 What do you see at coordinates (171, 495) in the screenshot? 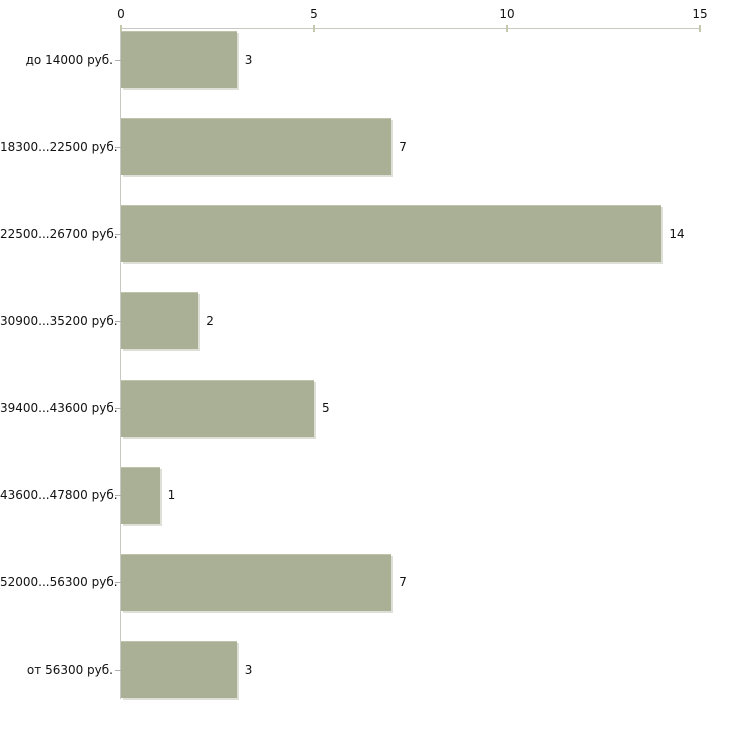
I see `value-label: 1` at bounding box center [171, 495].